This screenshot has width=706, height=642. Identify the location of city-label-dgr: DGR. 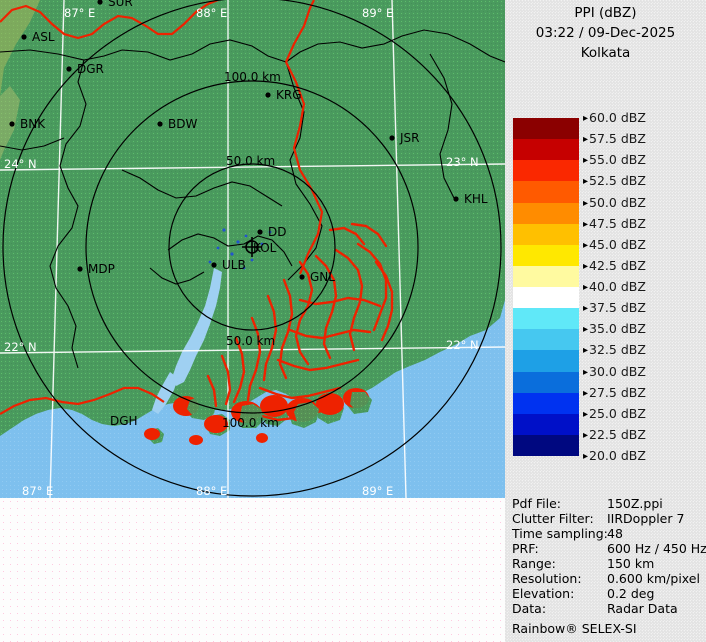
(90, 69).